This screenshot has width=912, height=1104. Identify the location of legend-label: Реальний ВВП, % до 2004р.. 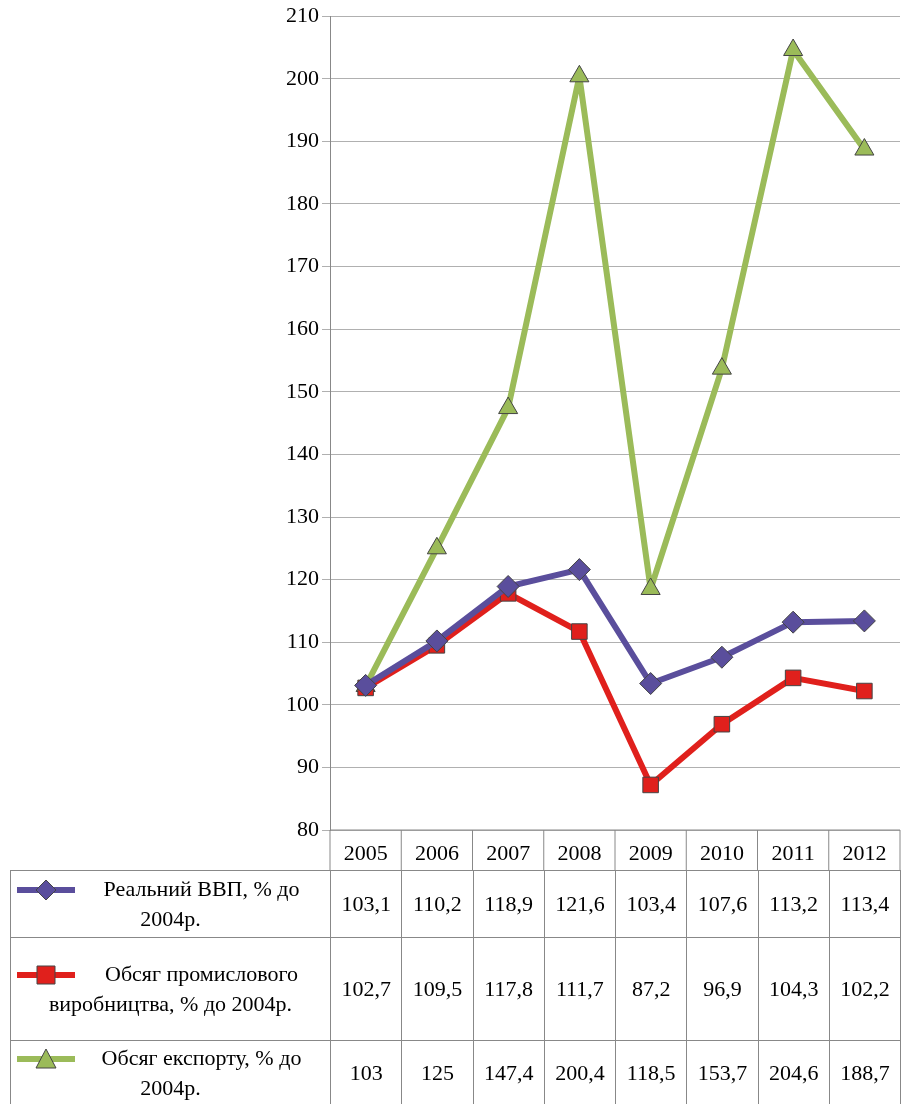
(201, 903).